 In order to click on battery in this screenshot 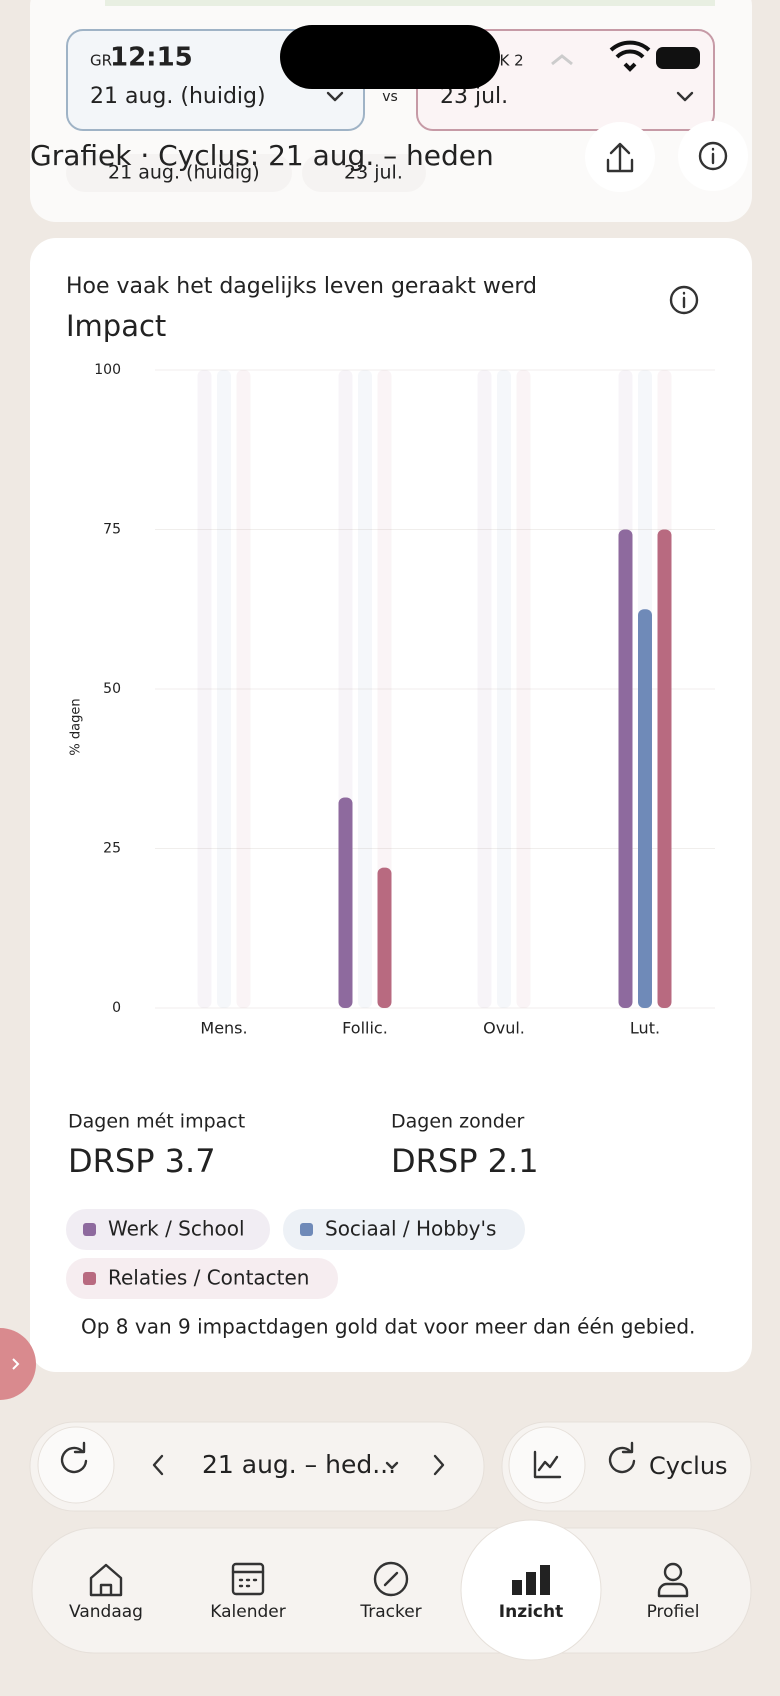, I will do `click(678, 58)`.